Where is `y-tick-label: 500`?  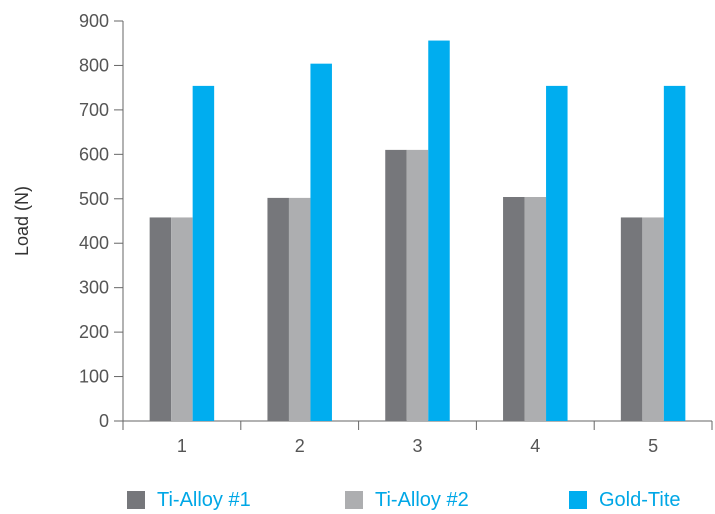
y-tick-label: 500 is located at coordinates (94, 199).